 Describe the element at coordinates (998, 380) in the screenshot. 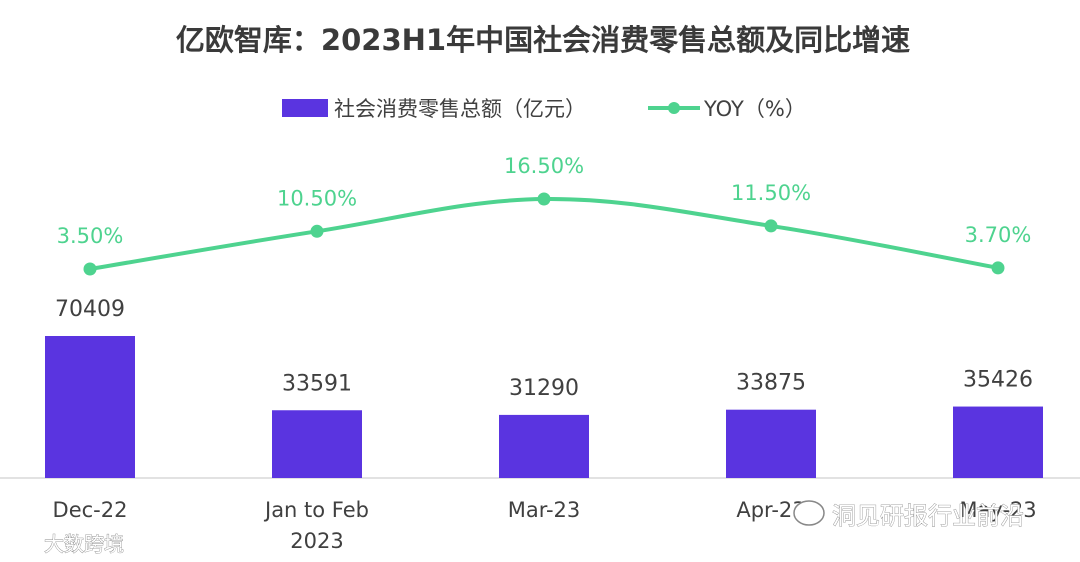

I see `bar-value-label-4: 35426` at that location.